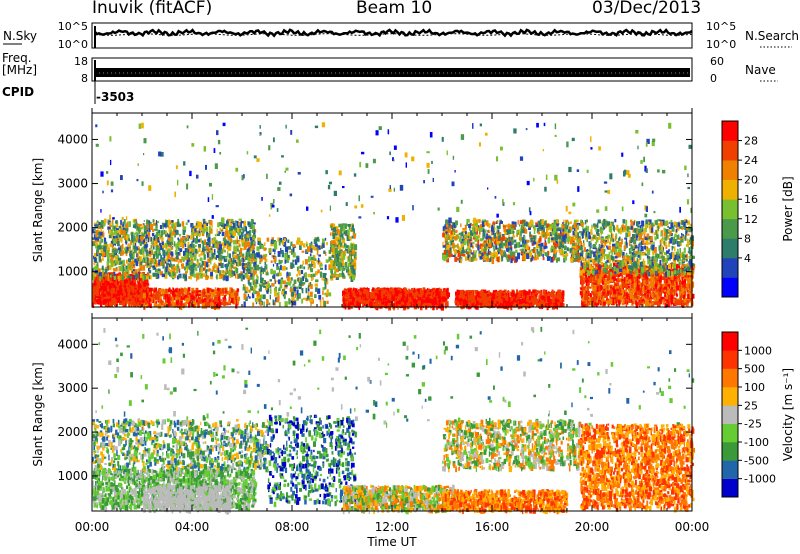 The height and width of the screenshot is (554, 800). I want to click on nsky-strip, so click(392, 35).